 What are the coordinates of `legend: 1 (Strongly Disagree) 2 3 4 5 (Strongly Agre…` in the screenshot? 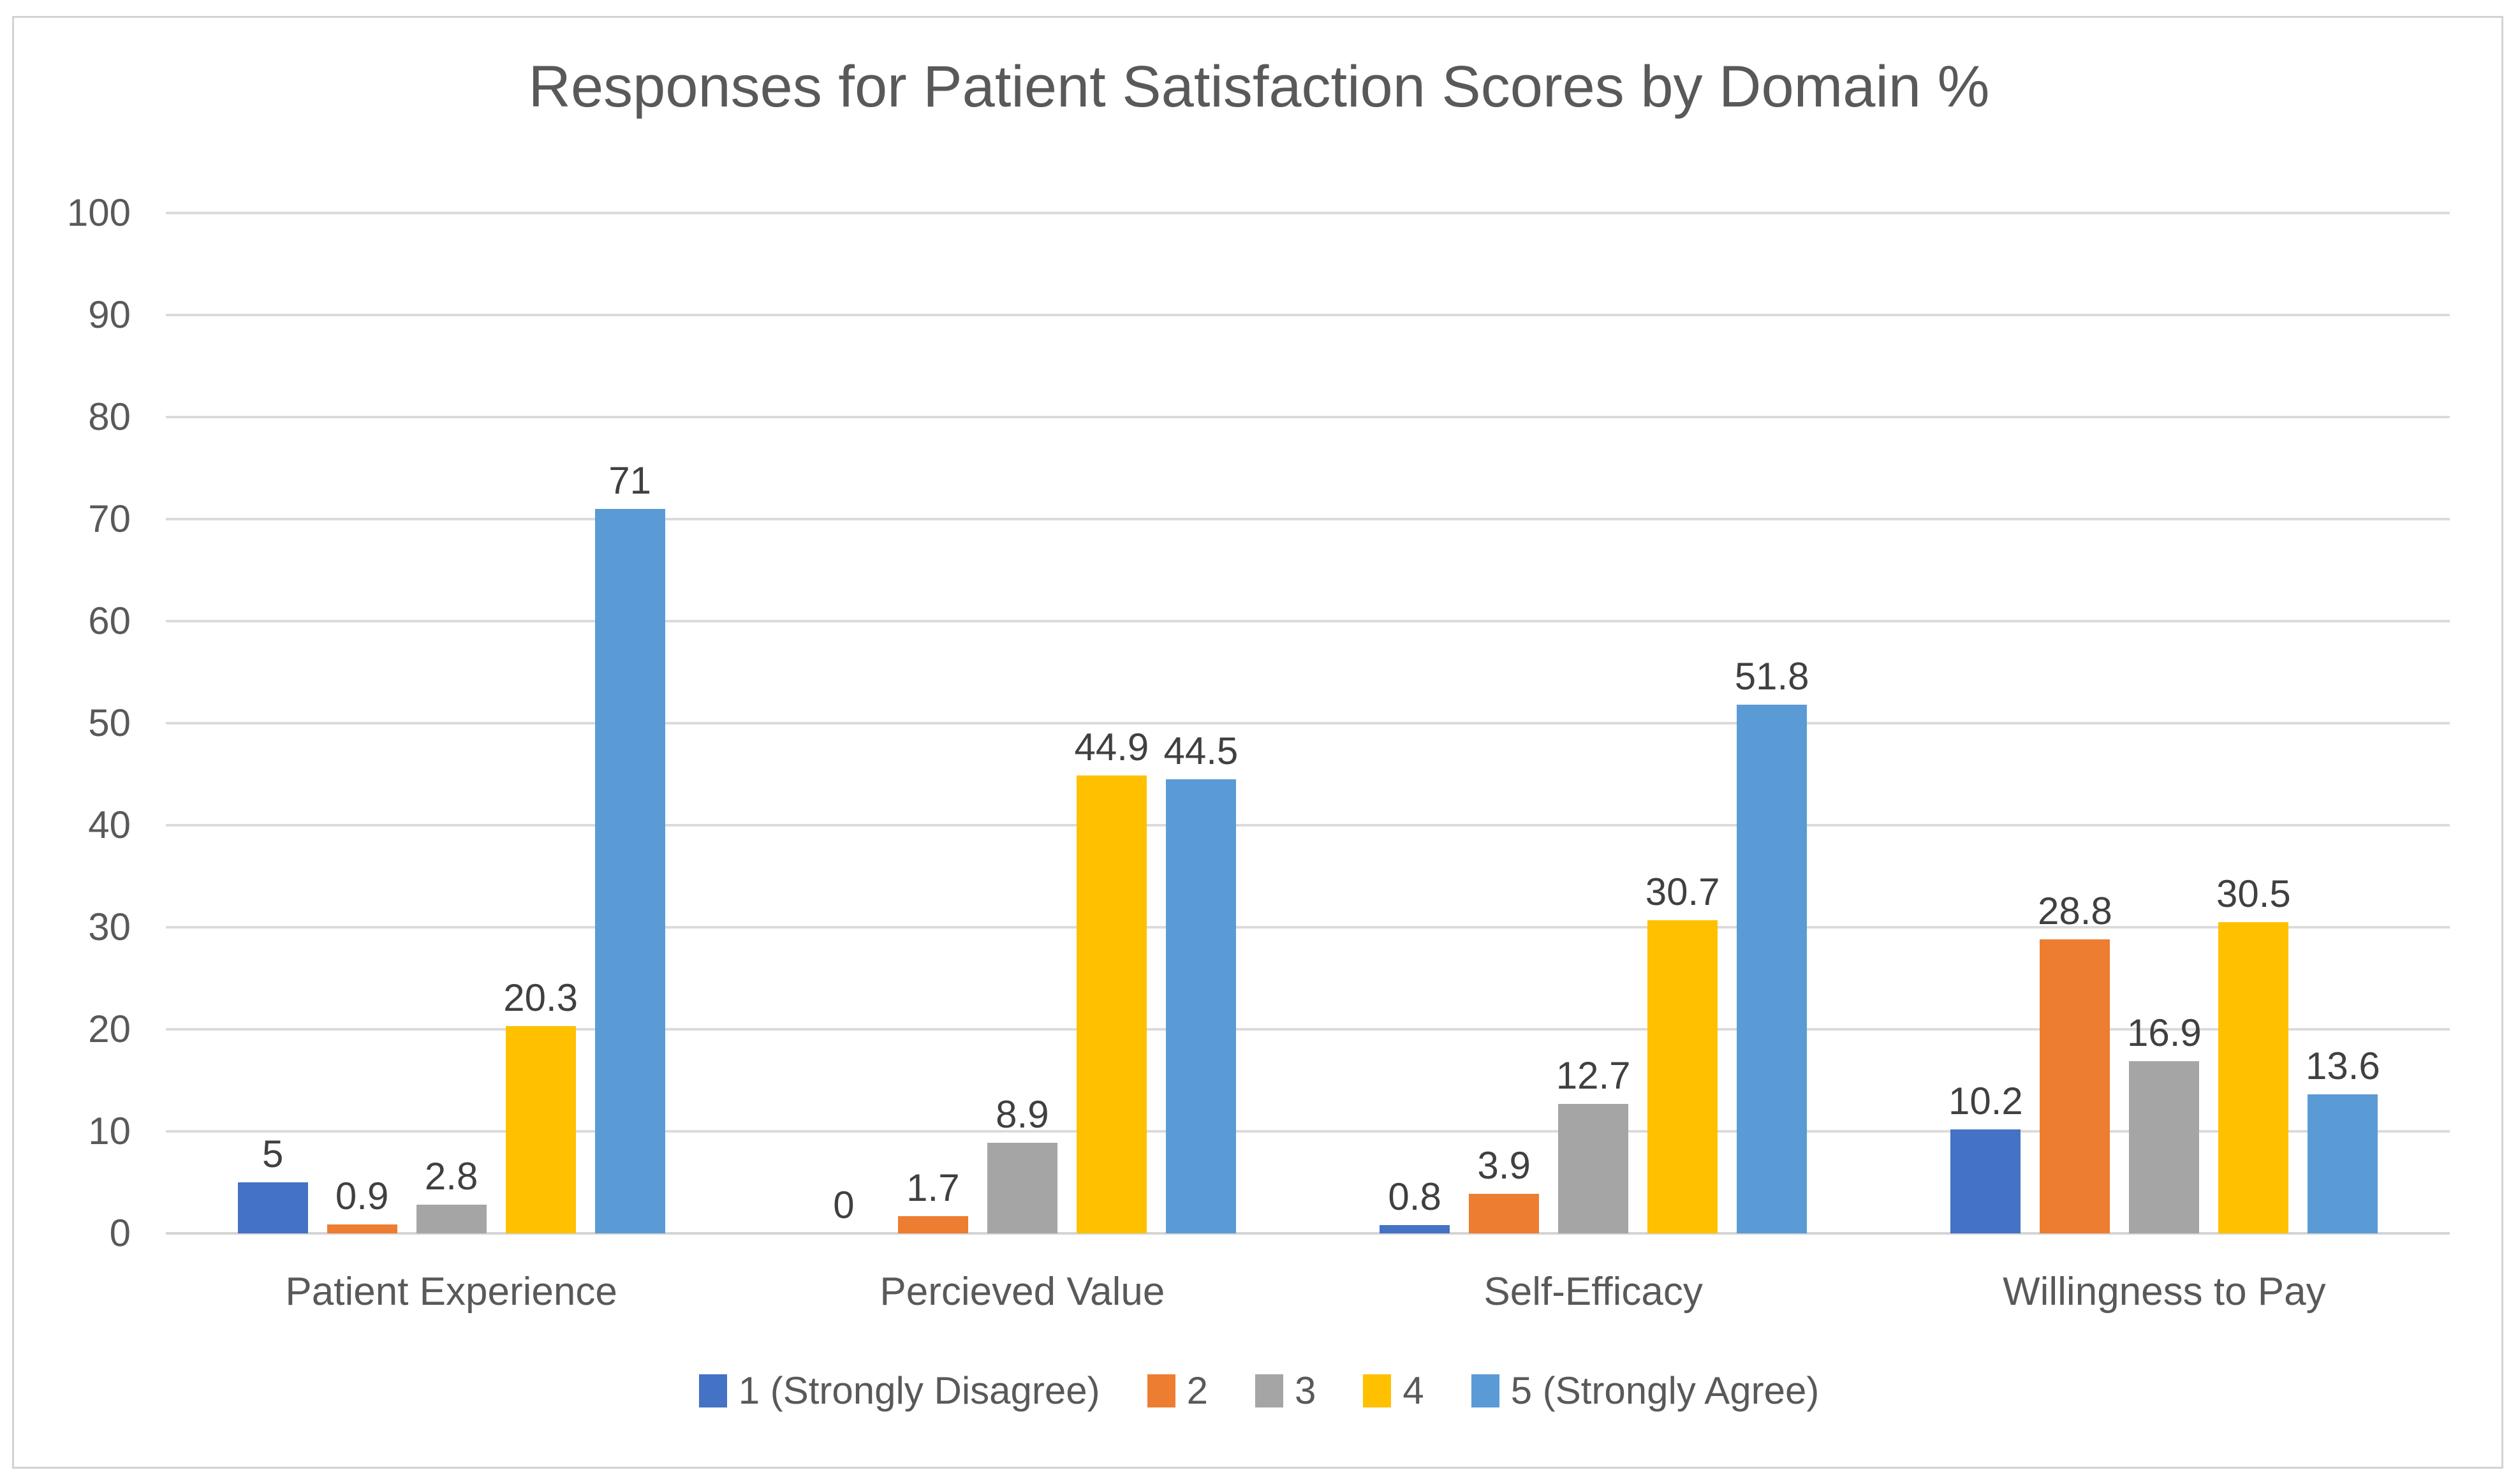 It's located at (1259, 1391).